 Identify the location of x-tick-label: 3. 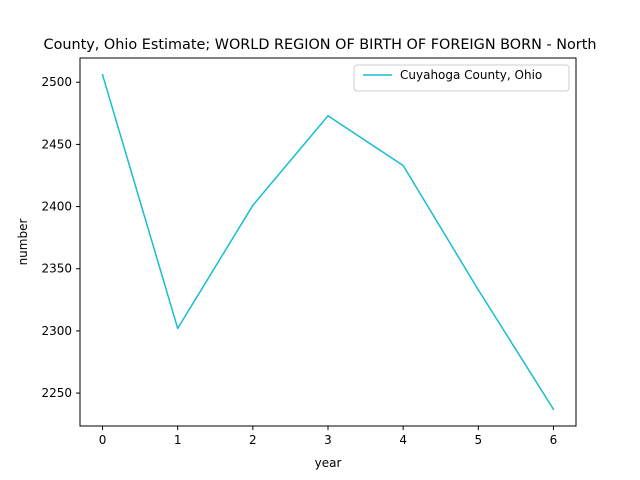
(328, 440).